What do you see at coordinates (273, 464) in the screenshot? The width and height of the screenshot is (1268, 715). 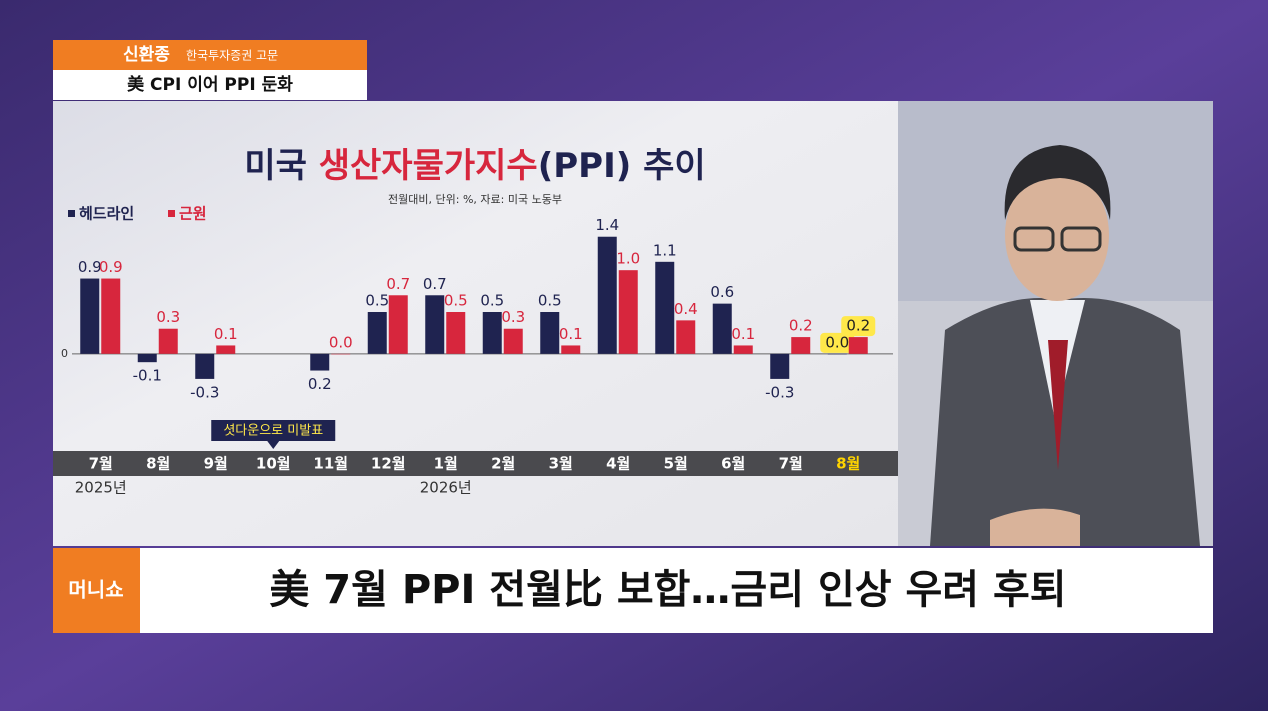 I see `x-tick-label: 10월` at bounding box center [273, 464].